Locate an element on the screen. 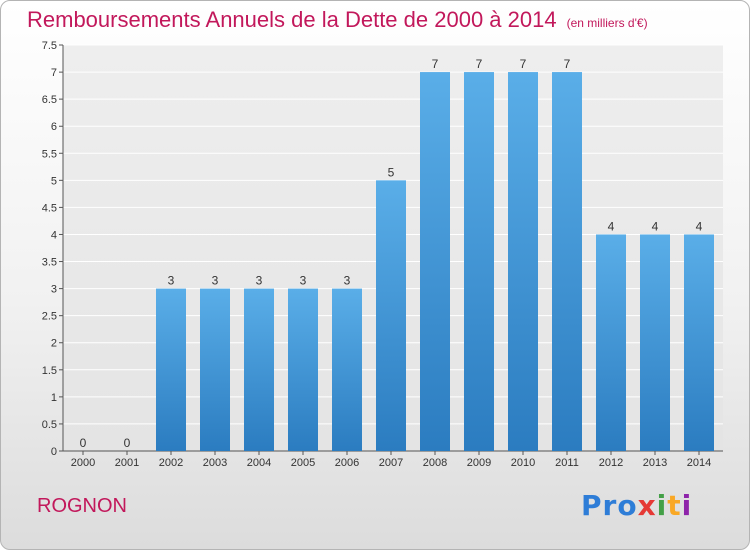  bar-2008 is located at coordinates (435, 262).